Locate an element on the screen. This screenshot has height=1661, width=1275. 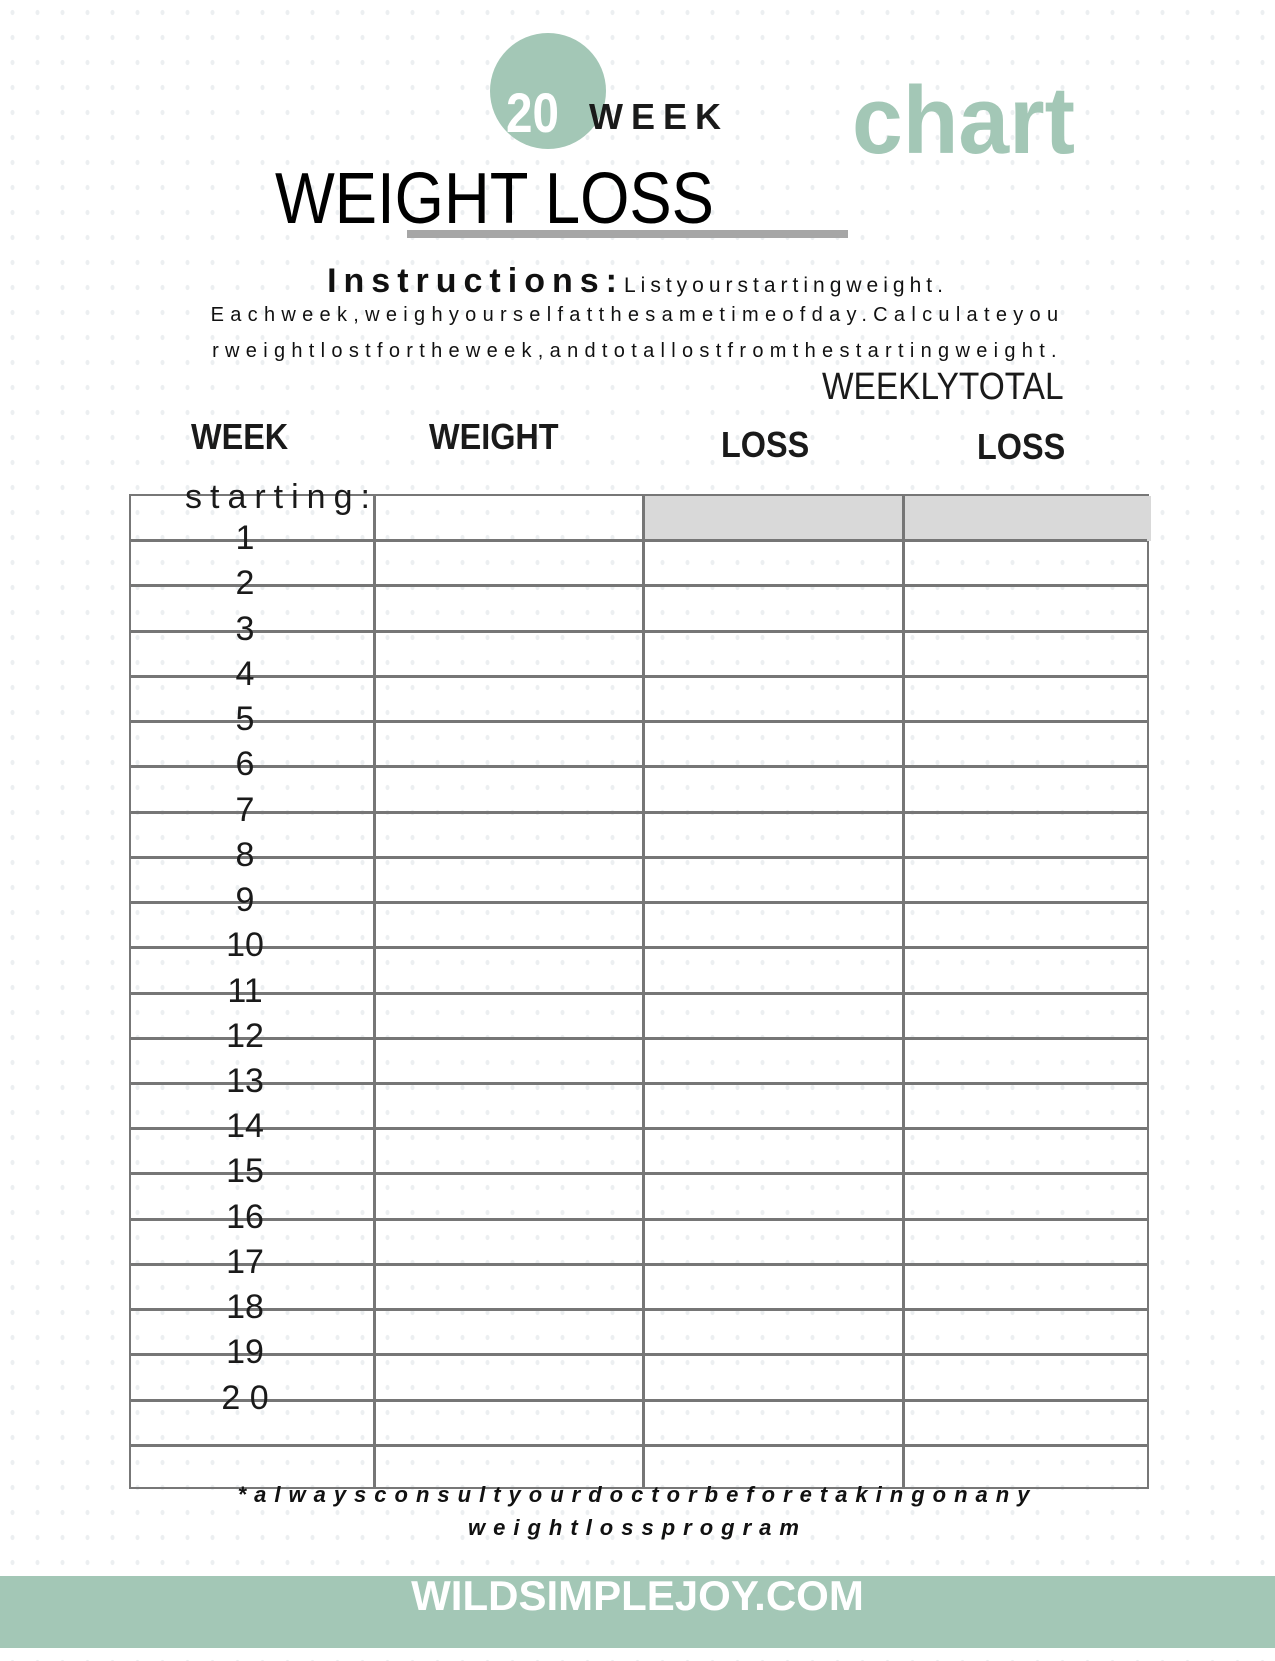
week-number: 14 is located at coordinates (245, 1126).